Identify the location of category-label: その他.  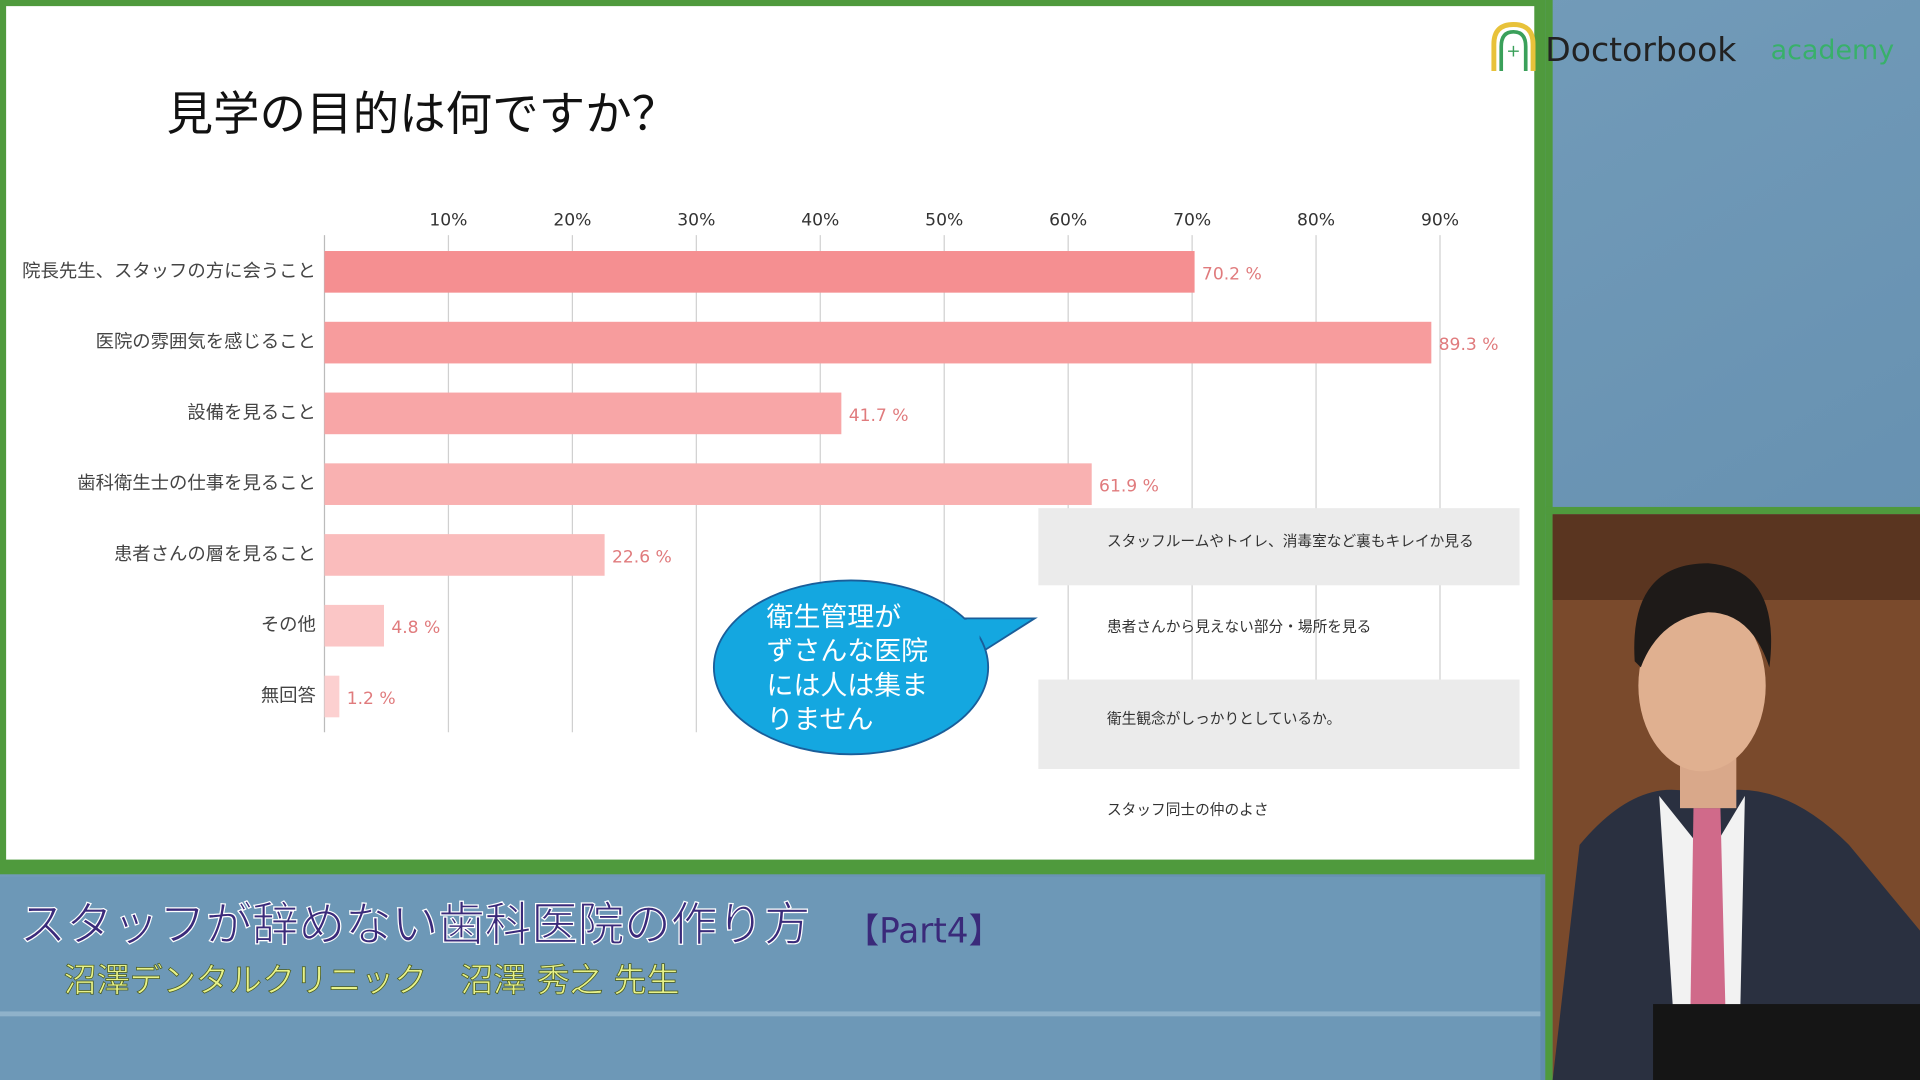
(288, 625).